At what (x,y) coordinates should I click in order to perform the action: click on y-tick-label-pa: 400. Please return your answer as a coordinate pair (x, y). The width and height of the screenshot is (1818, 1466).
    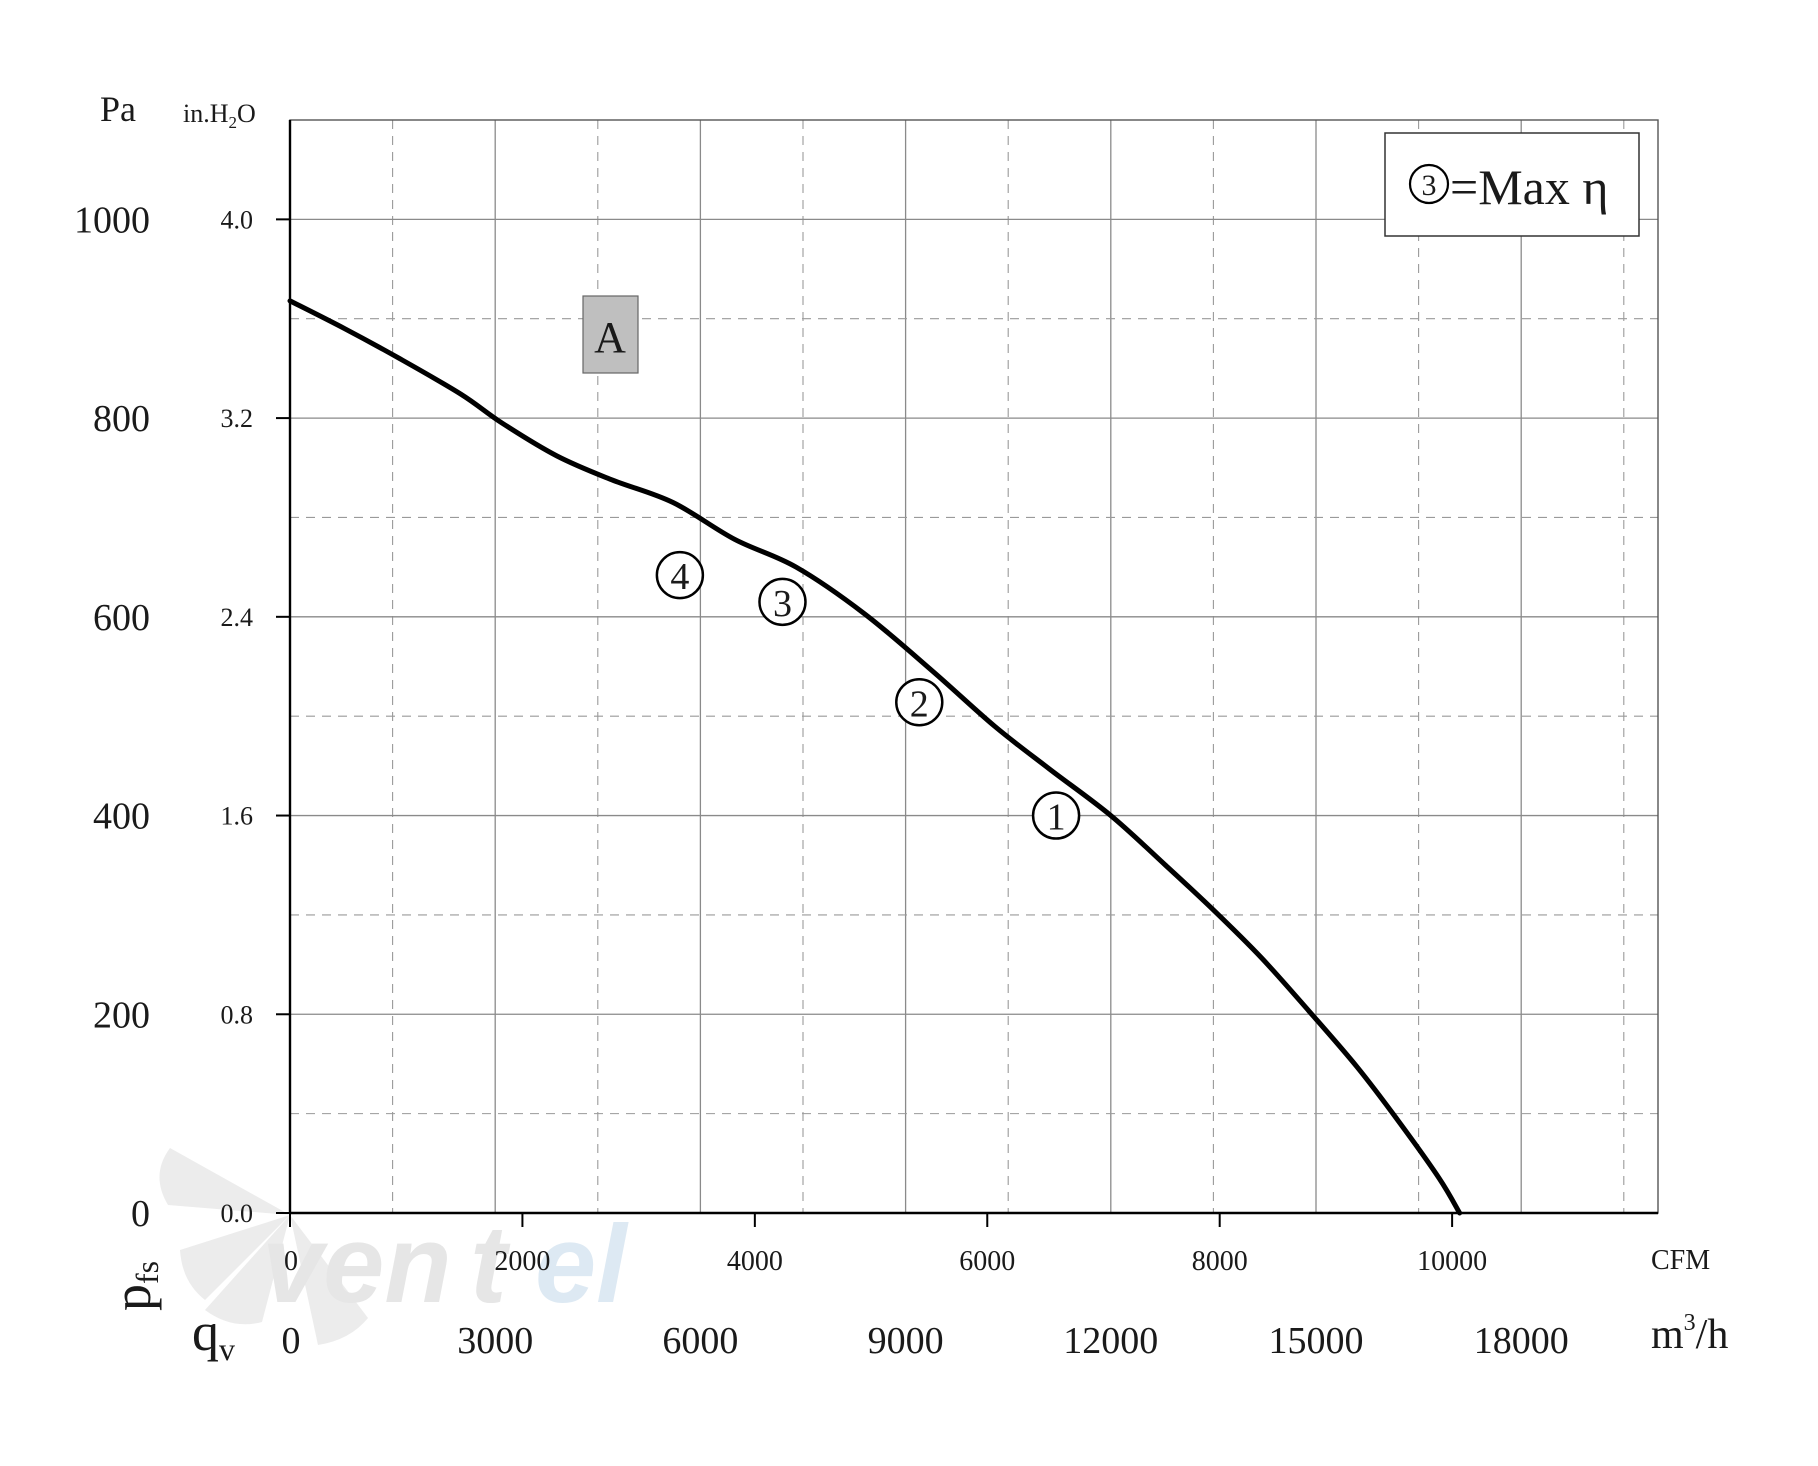
    Looking at the image, I should click on (121, 817).